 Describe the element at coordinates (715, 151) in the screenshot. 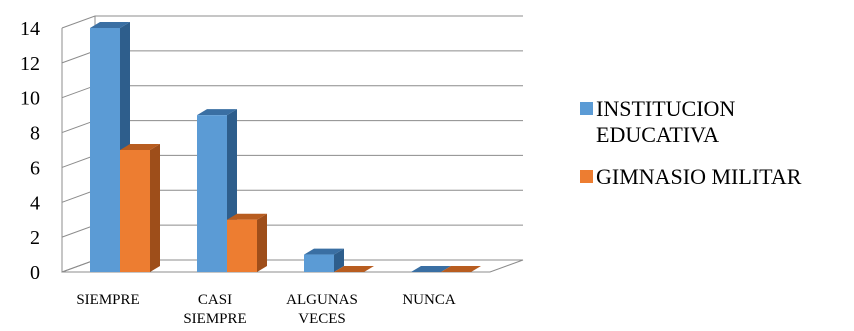

I see `chart-legend: INSTITUCION EDUCATIVA GIMNASIO MILITAR` at that location.